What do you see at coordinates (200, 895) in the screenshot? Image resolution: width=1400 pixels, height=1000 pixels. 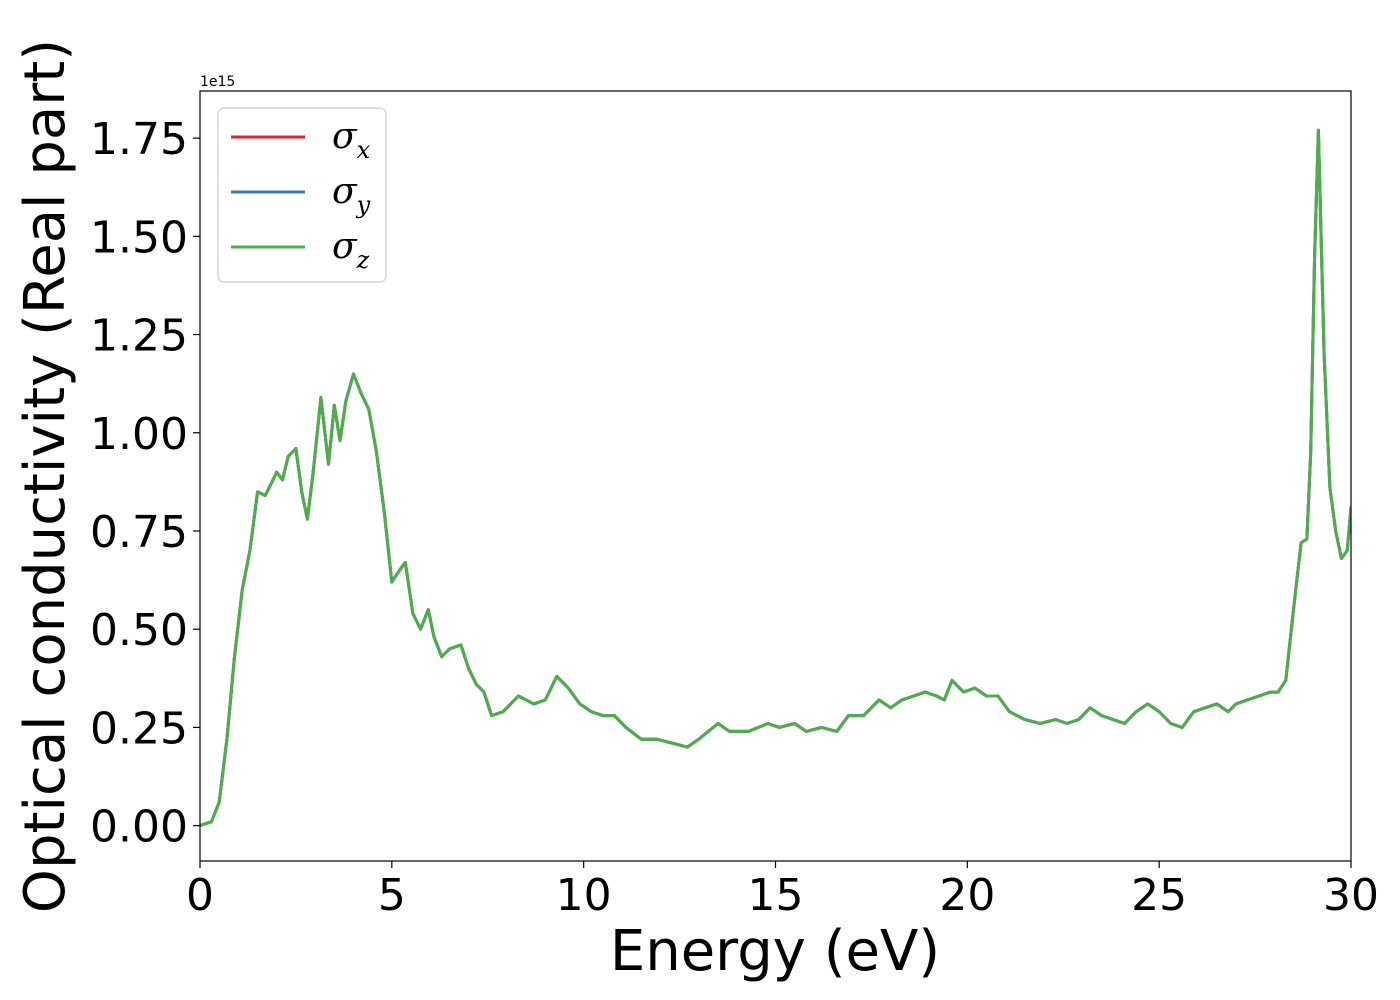 I see `x-tick-label: 0` at bounding box center [200, 895].